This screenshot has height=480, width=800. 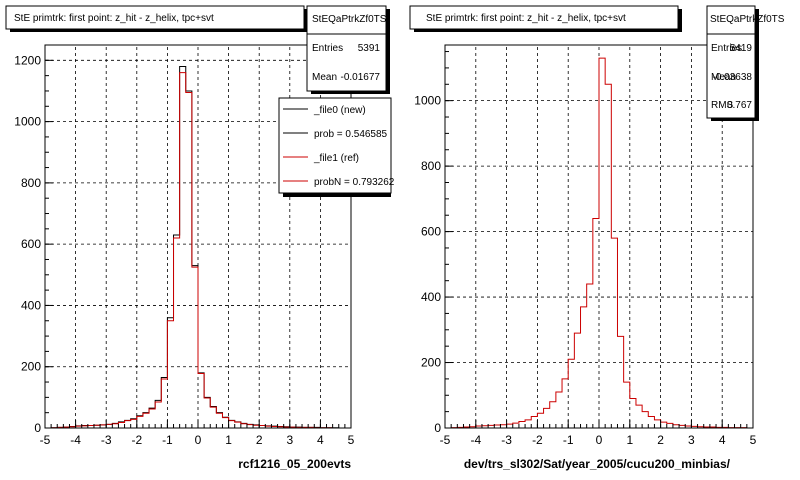 I want to click on legend-entry: probN = 0.793262, so click(x=339, y=182).